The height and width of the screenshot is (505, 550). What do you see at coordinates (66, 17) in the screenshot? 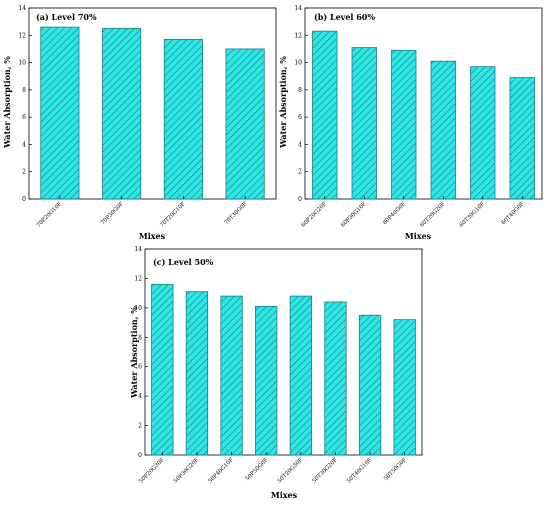
I see `panel-label: (a) Level 70%` at bounding box center [66, 17].